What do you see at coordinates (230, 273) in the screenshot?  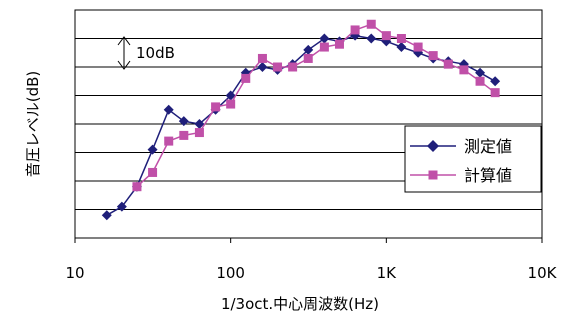 I see `x-tick-label: 100` at bounding box center [230, 273].